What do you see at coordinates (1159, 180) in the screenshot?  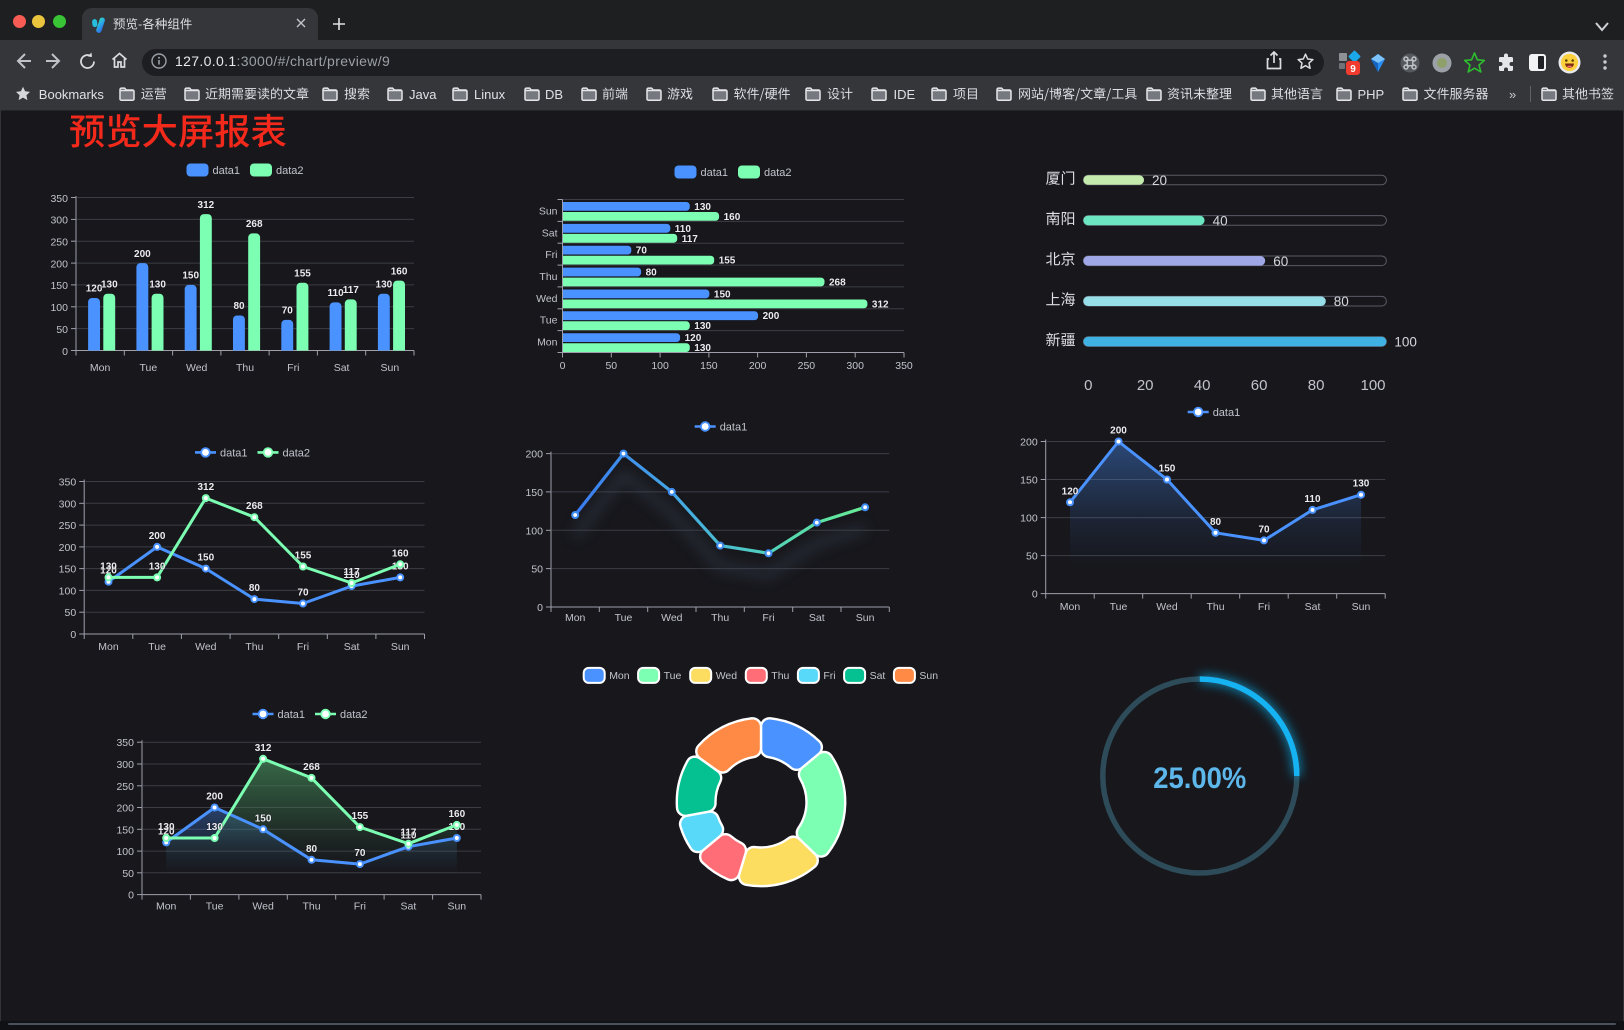 I see `svg-text: 20` at bounding box center [1159, 180].